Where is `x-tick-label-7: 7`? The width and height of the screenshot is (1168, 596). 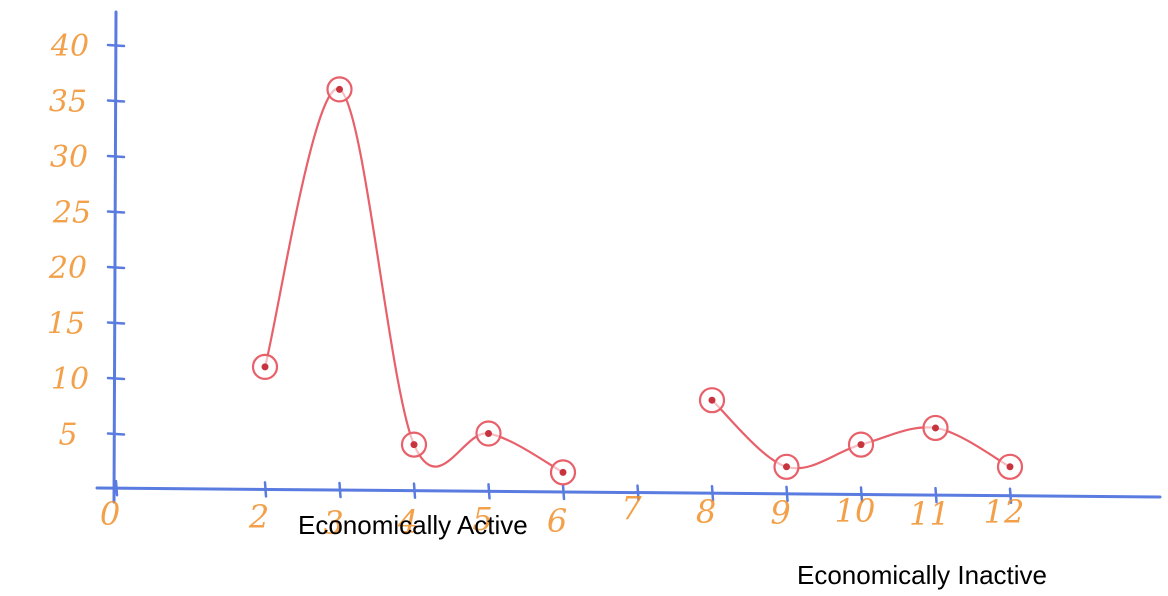
x-tick-label-7: 7 is located at coordinates (631, 508).